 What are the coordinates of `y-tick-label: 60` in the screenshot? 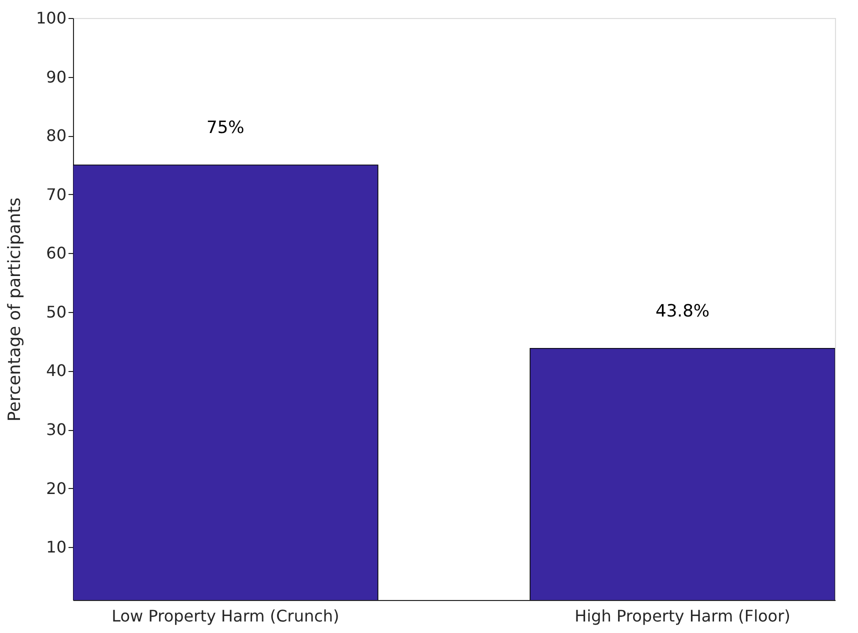 It's located at (56, 253).